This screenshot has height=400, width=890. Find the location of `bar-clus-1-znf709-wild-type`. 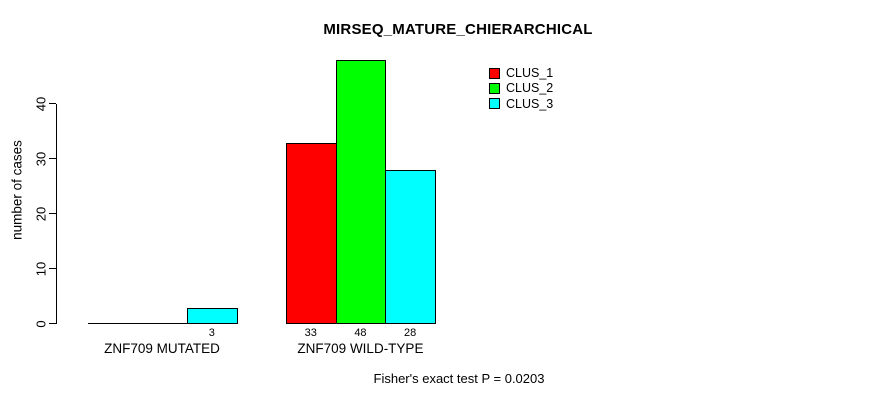

bar-clus-1-znf709-wild-type is located at coordinates (311, 233).